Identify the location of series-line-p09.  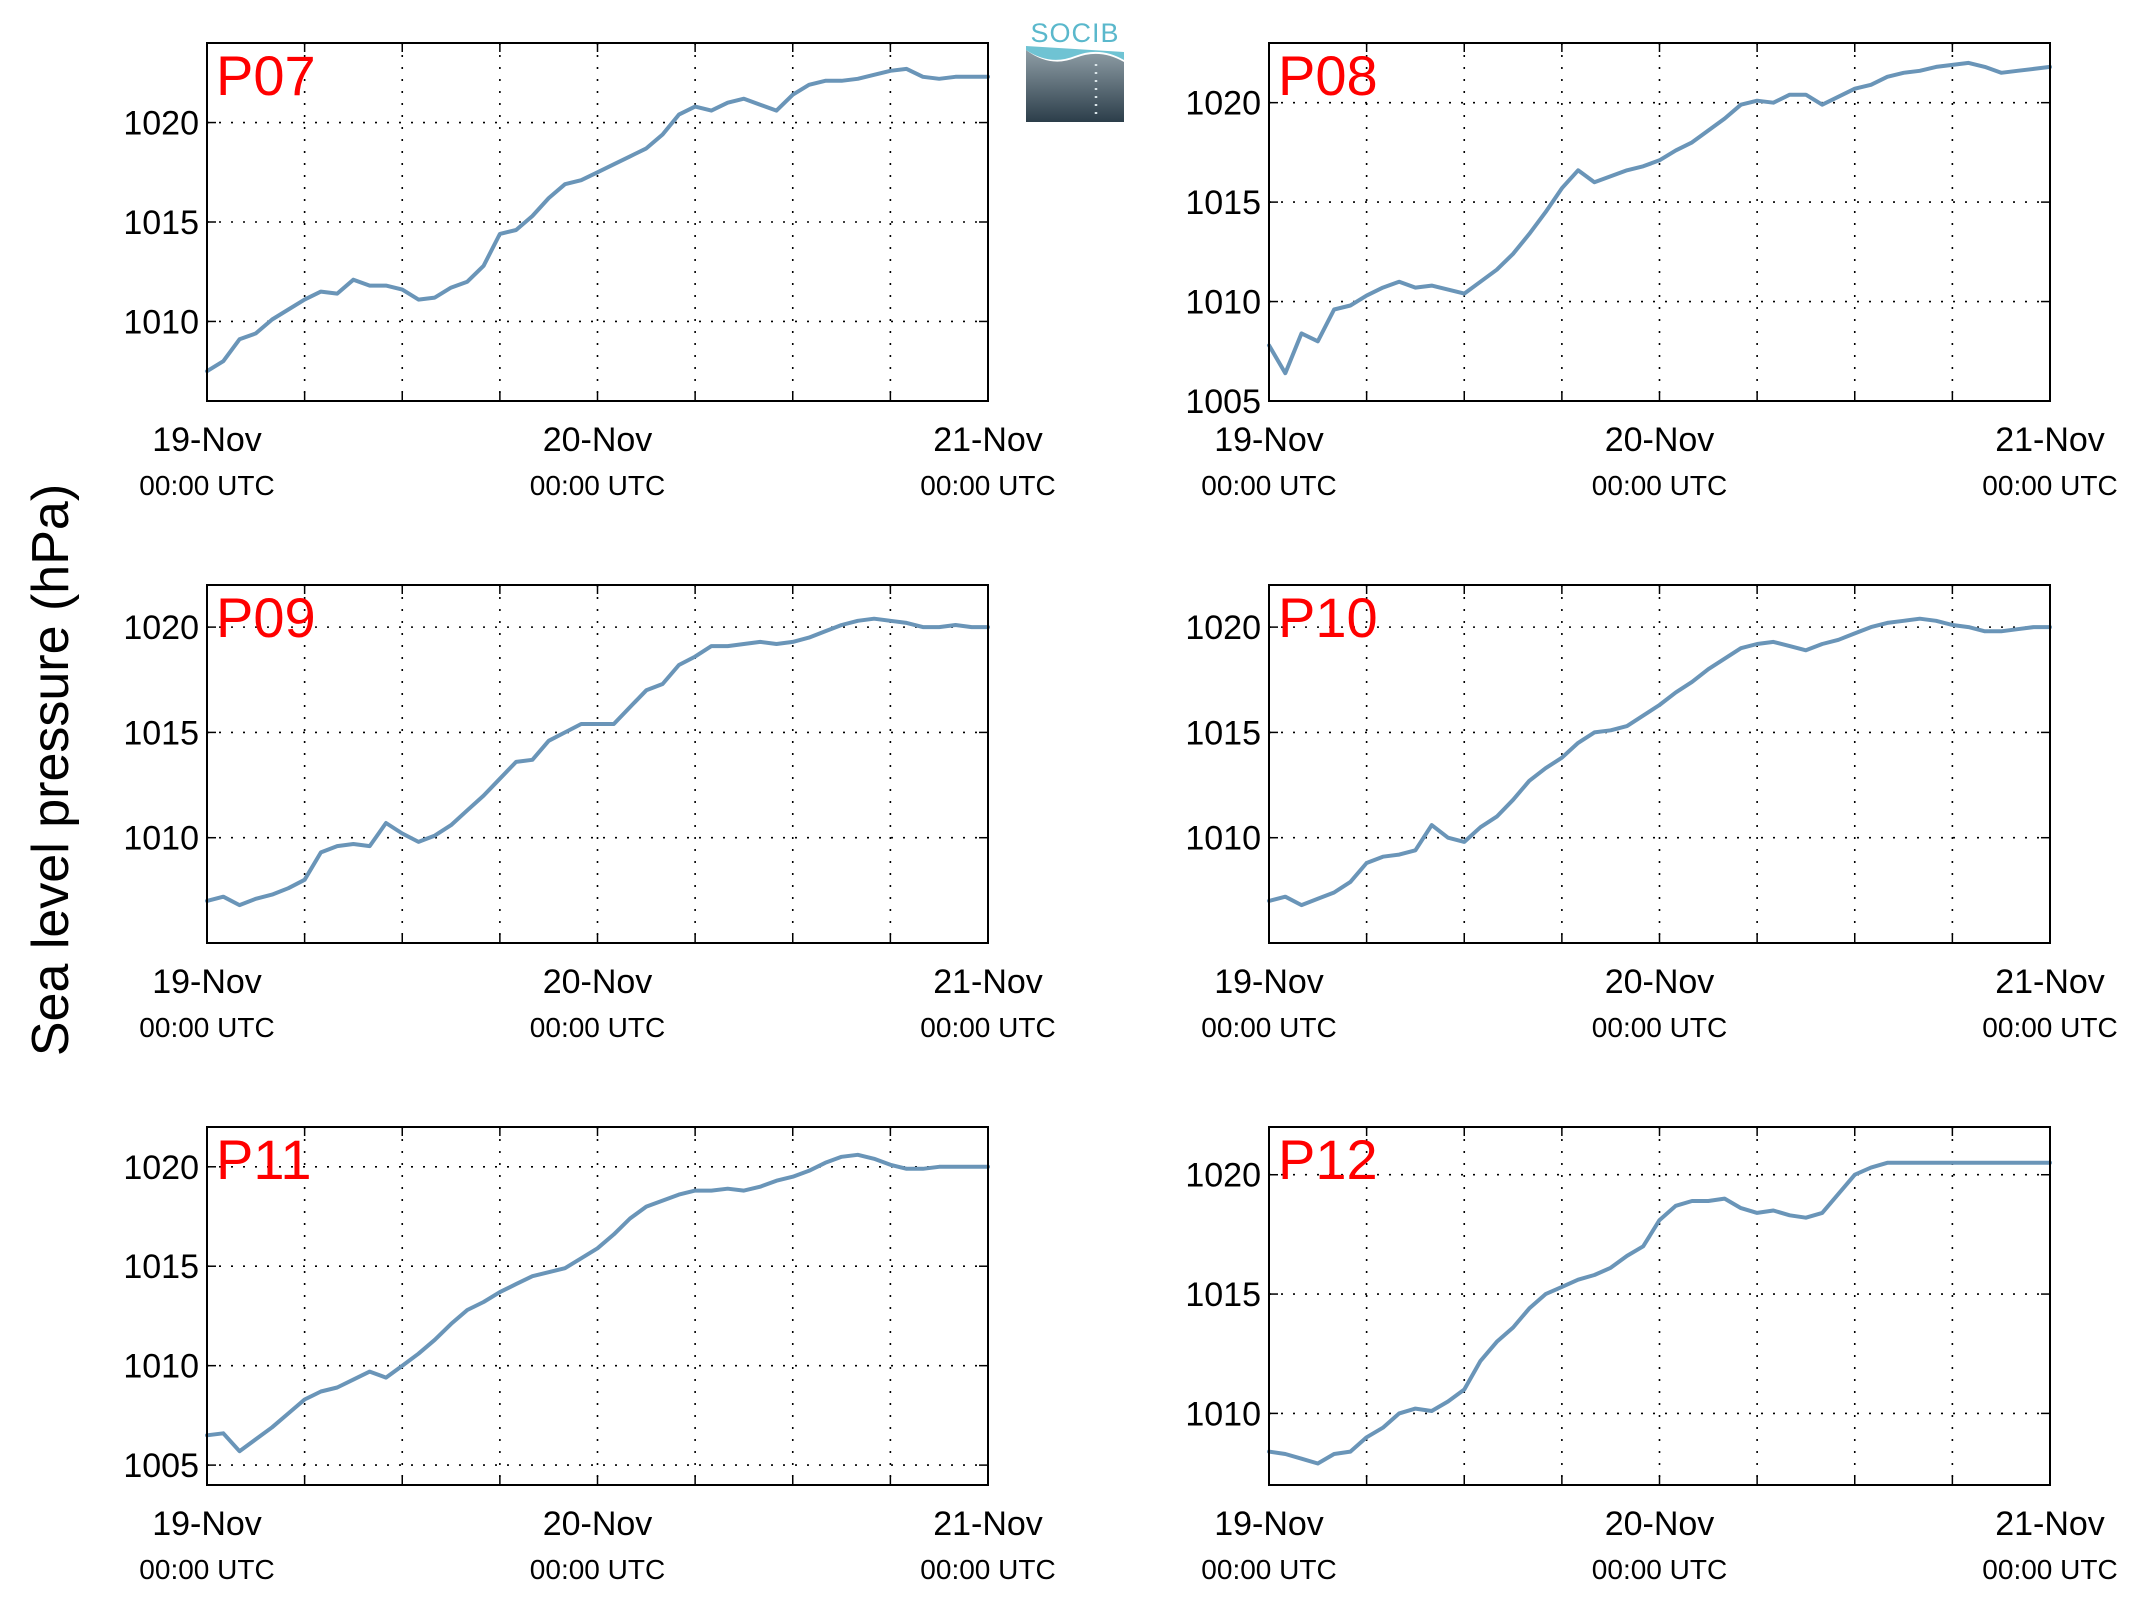
(597, 762).